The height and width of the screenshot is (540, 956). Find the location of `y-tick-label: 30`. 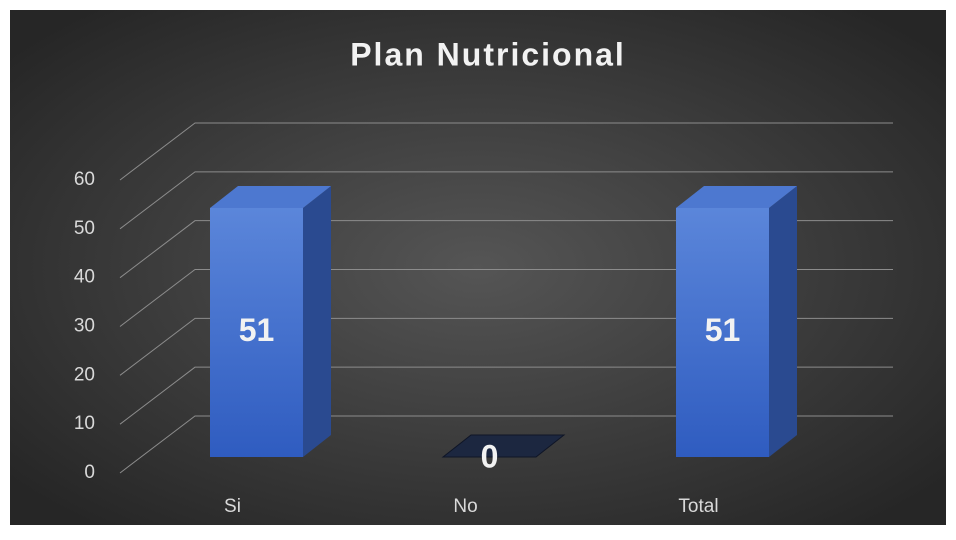

y-tick-label: 30 is located at coordinates (84, 326).